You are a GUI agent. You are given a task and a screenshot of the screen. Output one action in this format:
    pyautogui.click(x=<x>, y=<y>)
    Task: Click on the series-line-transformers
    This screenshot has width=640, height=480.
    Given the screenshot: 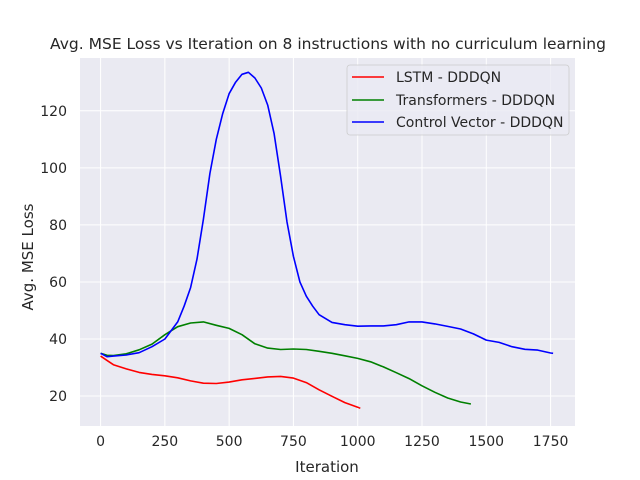 What is the action you would take?
    pyautogui.click(x=286, y=363)
    